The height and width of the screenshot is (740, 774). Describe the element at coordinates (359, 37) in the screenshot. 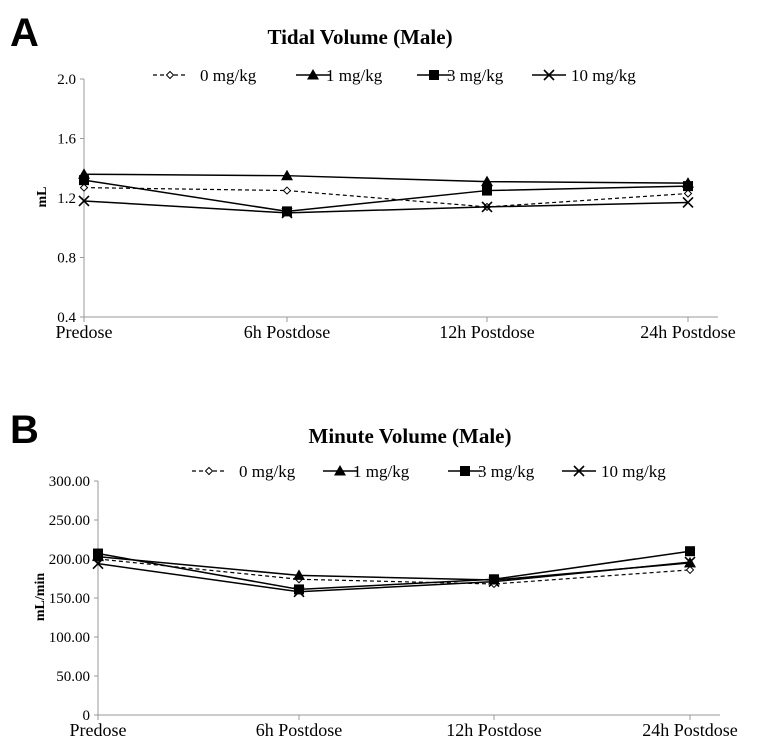

I see `chart-title: Tidal Volume (Male)` at that location.